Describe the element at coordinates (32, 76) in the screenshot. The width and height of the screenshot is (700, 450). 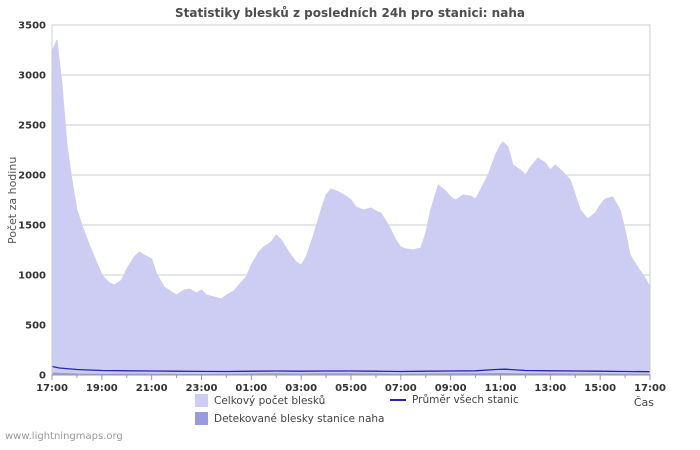
I see `svg-text: 3000` at that location.